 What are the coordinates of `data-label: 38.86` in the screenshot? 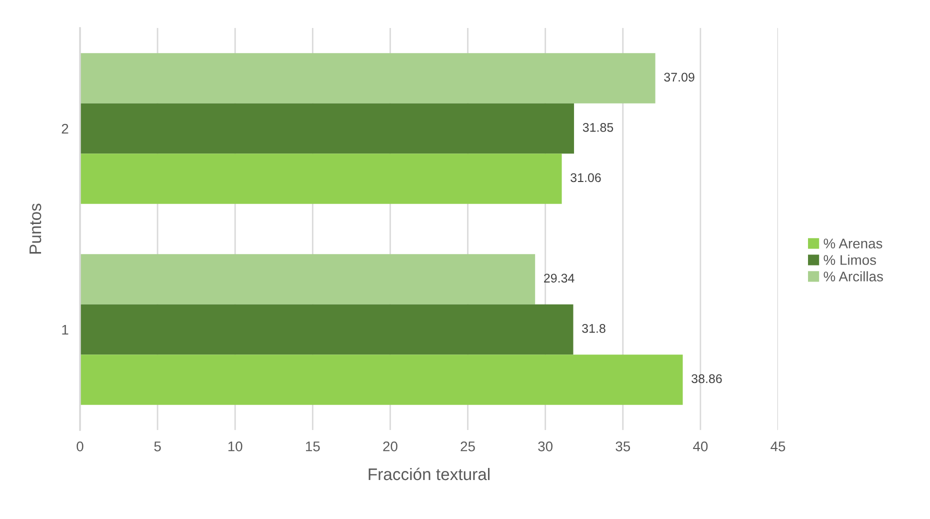 It's located at (707, 379).